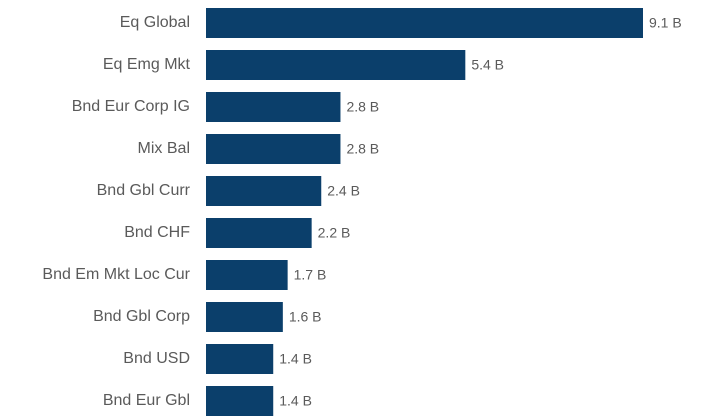 This screenshot has height=416, width=704. What do you see at coordinates (146, 400) in the screenshot?
I see `category-label: Bnd Eur Gbl` at bounding box center [146, 400].